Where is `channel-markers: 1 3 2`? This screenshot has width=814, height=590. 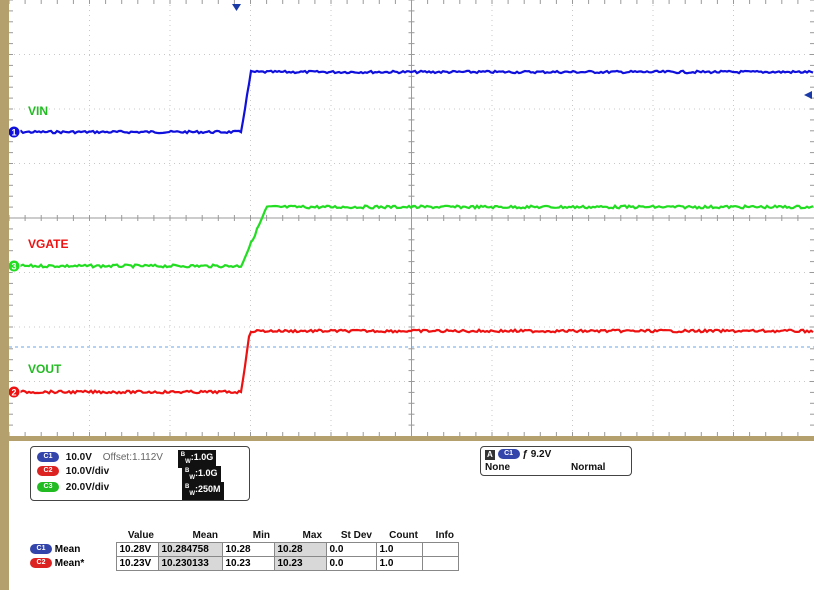
channel-markers: 1 3 2 is located at coordinates (15, 262).